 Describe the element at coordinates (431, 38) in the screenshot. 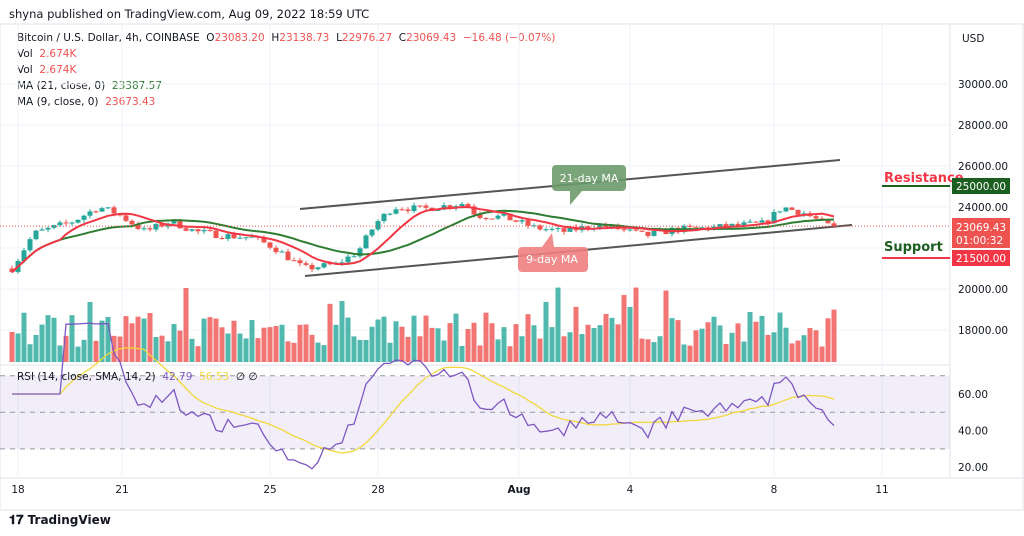

I see `close-value: 23069.43` at that location.